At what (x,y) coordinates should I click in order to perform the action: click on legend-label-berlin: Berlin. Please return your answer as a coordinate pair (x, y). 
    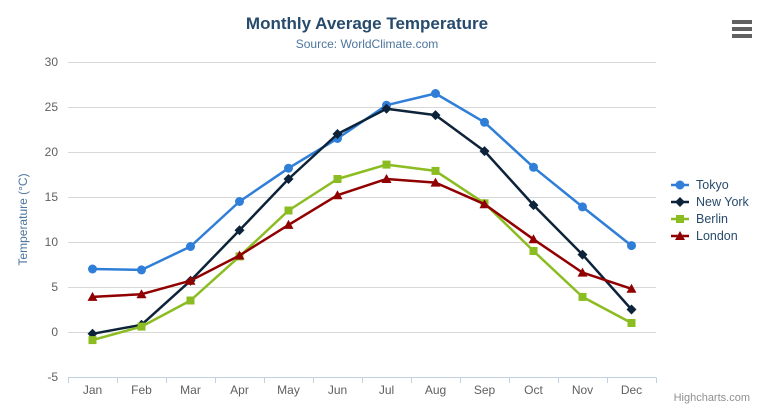
    Looking at the image, I should click on (712, 218).